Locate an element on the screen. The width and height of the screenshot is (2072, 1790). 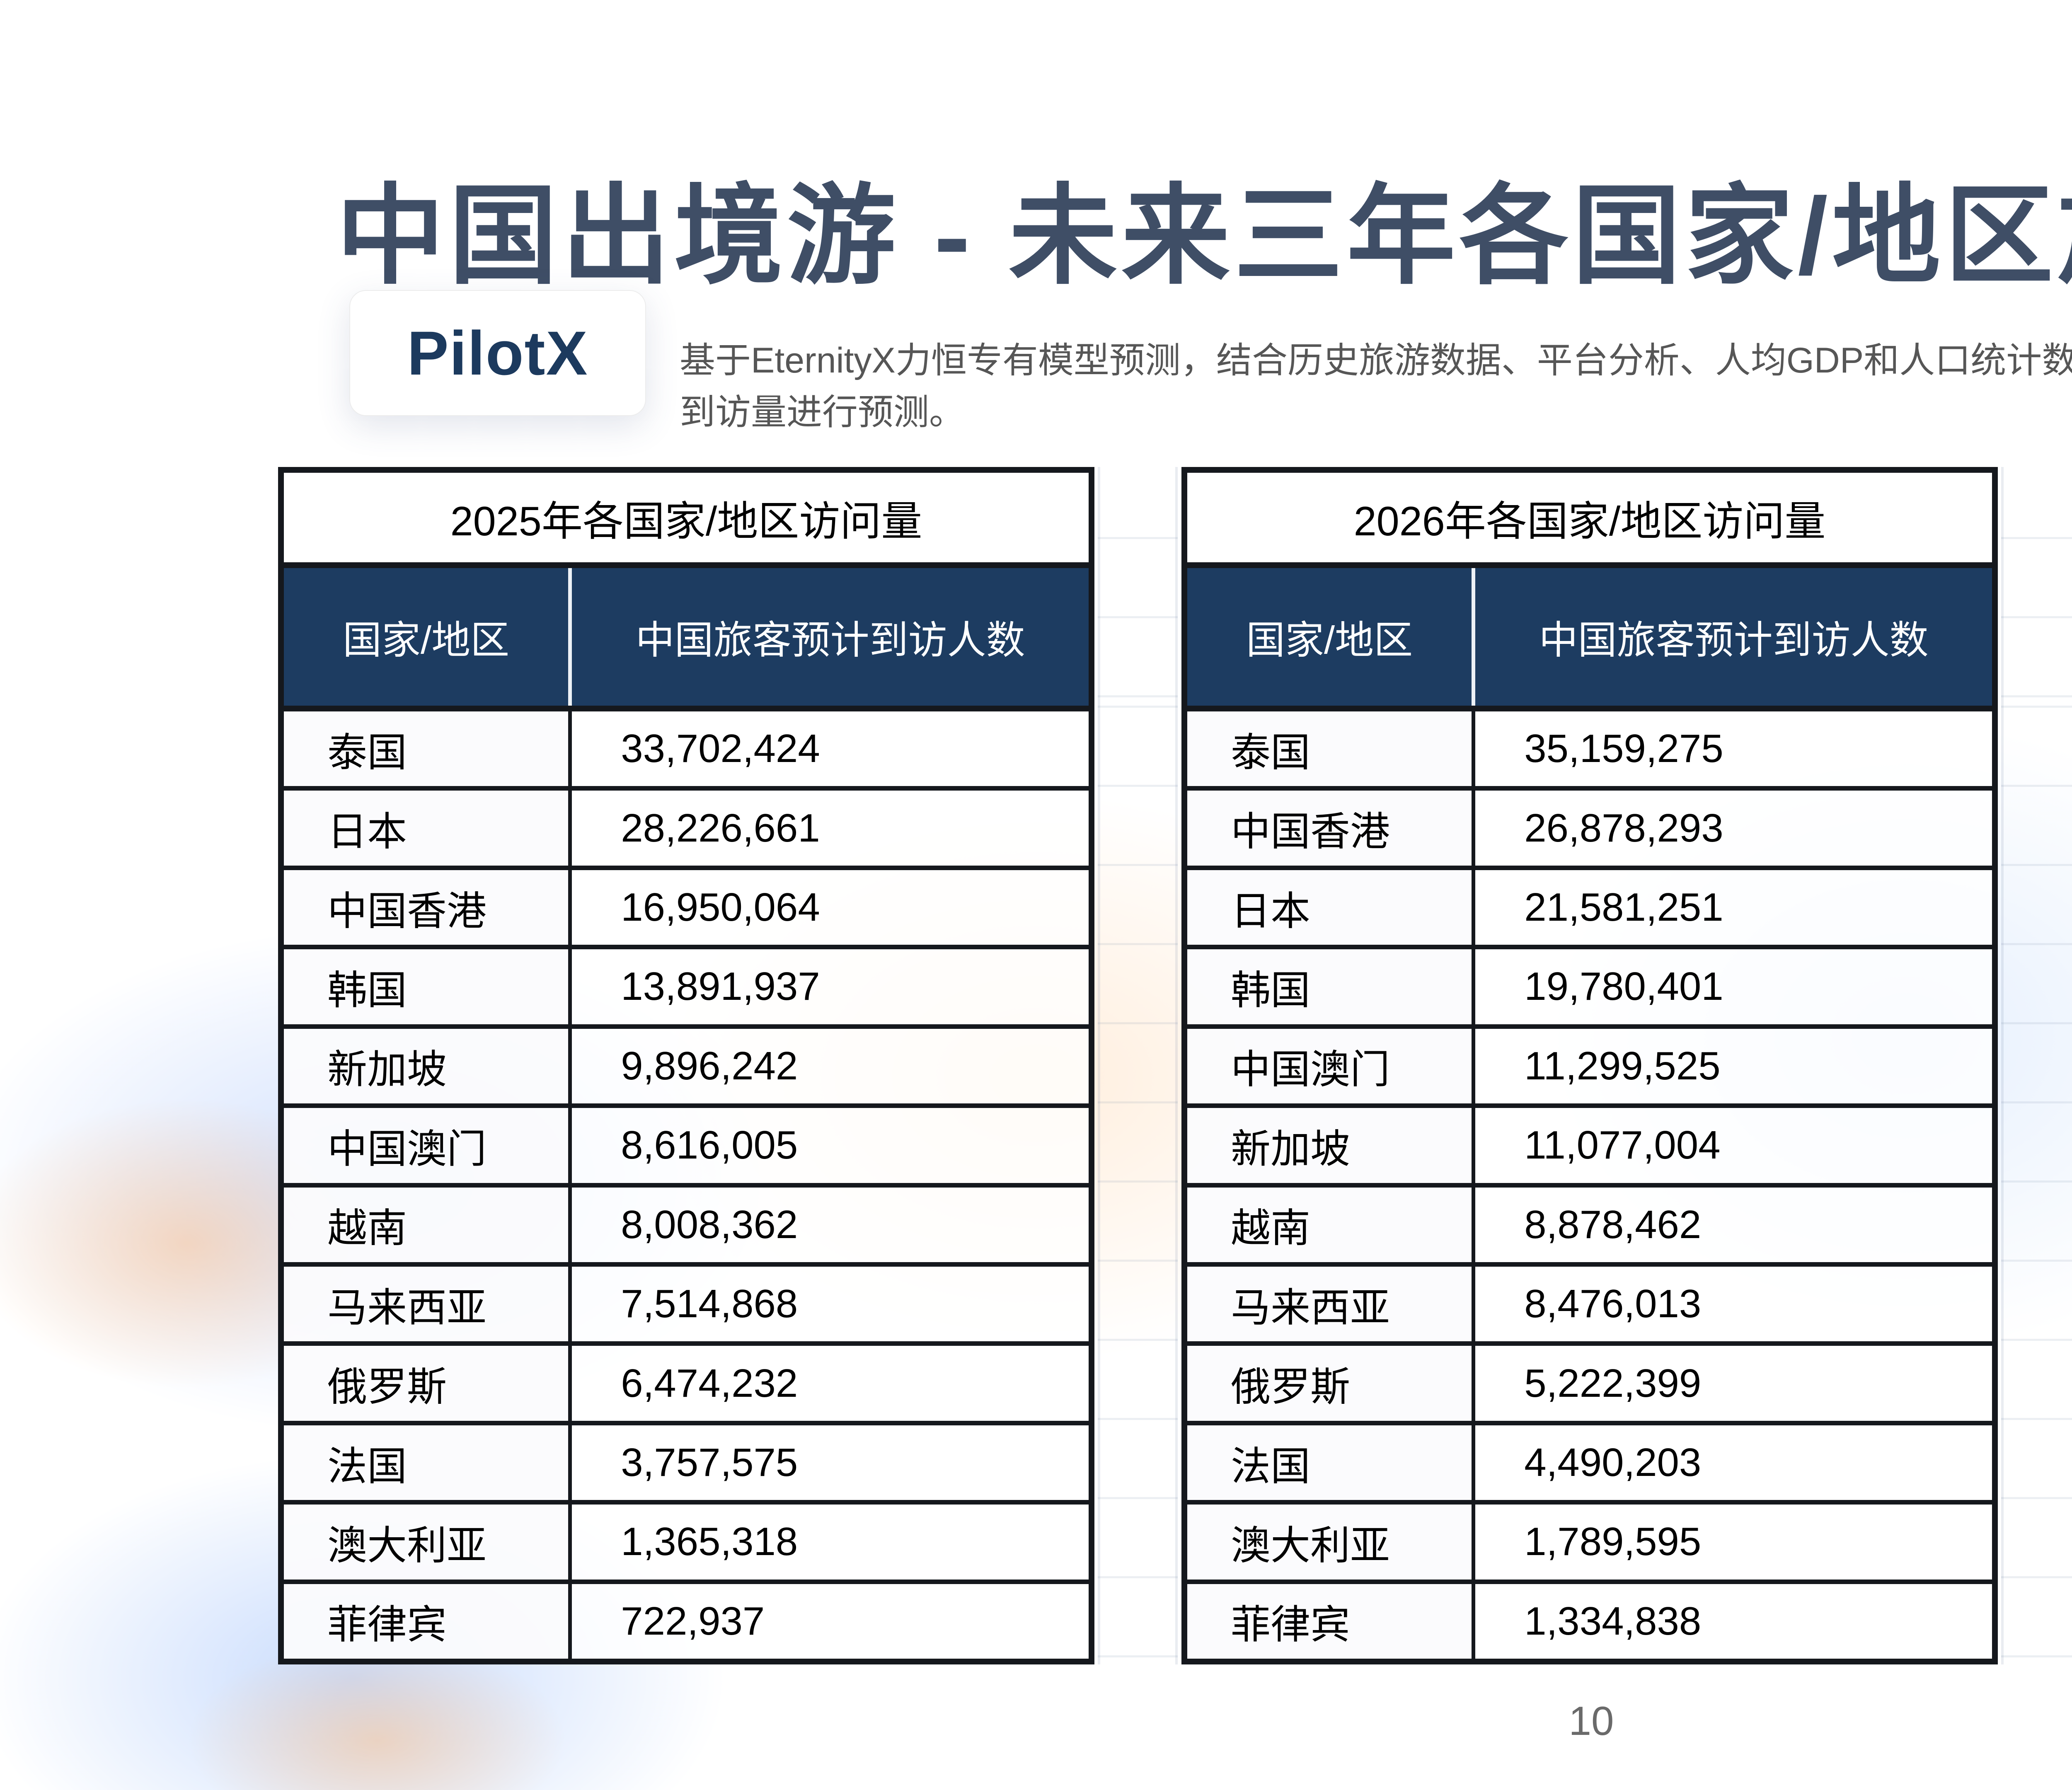
visitors-cell: 6,474,232 is located at coordinates (830, 1384).